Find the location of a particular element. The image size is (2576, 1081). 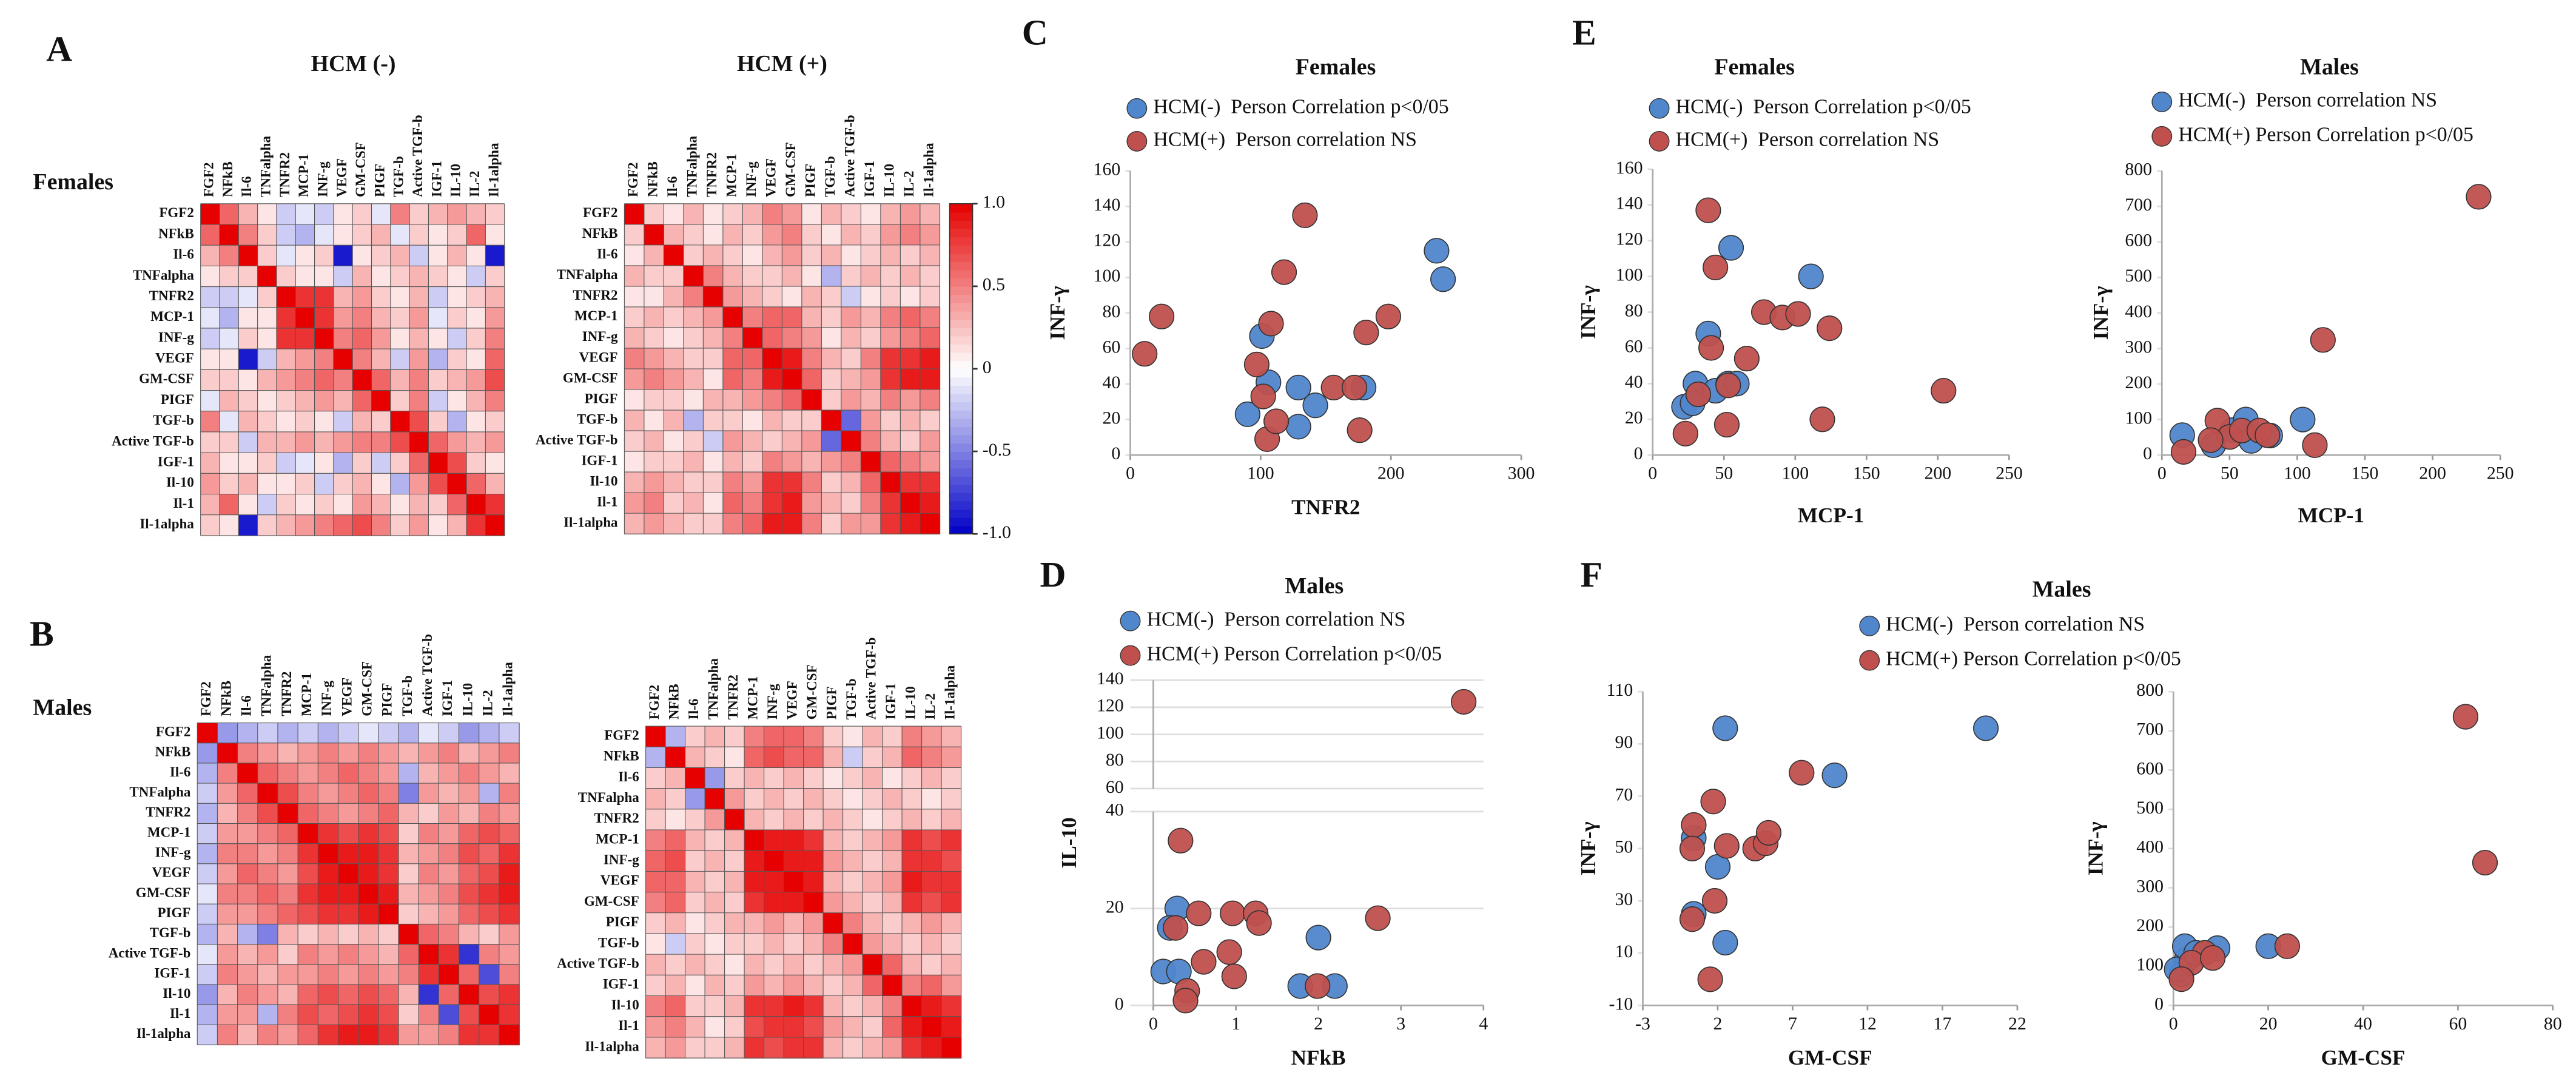

legend-label: HCM(-) Person correlation NS is located at coordinates (2015, 624).